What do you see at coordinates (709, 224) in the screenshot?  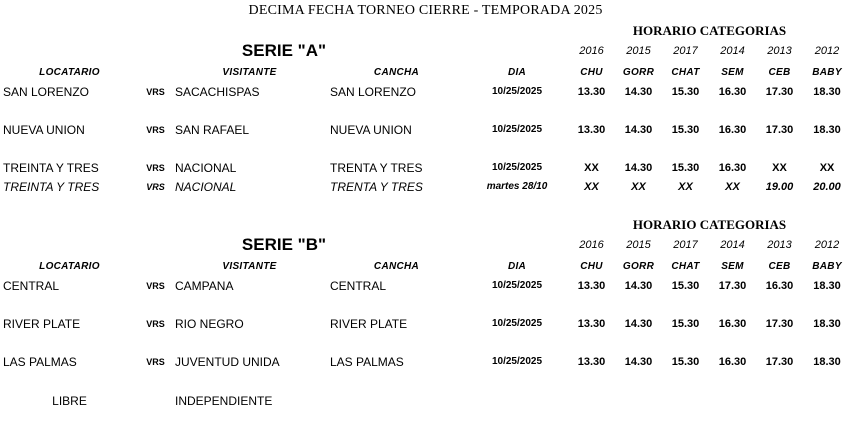 I see `horario-categorias-header: HORARIO CATEGORIAS` at bounding box center [709, 224].